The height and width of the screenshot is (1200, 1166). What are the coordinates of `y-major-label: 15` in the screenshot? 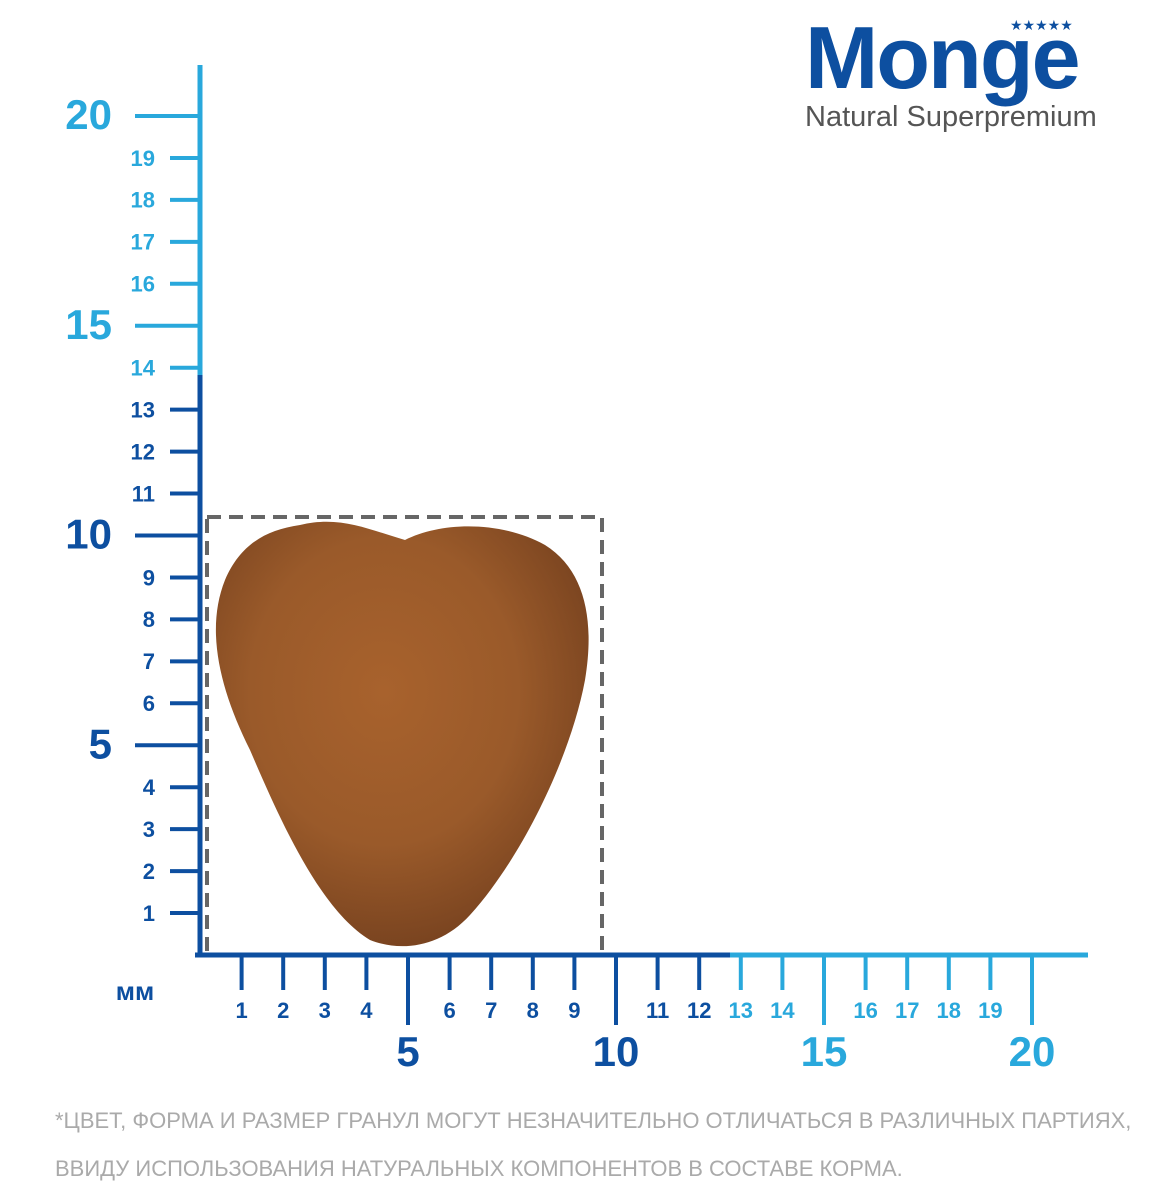 It's located at (88, 324).